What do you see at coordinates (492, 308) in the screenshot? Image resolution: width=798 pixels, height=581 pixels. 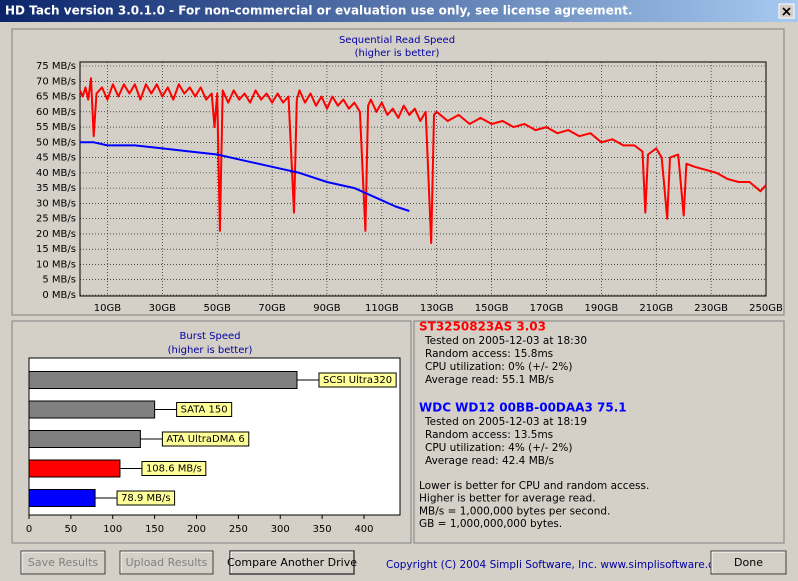 I see `x-tick-label: 150GB` at bounding box center [492, 308].